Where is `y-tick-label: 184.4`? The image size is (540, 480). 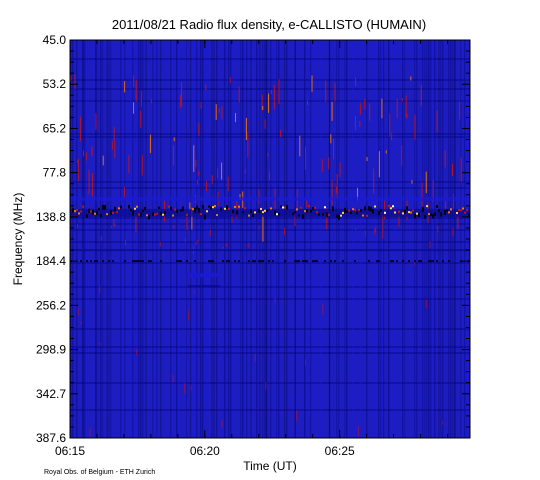 y-tick-label: 184.4 is located at coordinates (51, 261).